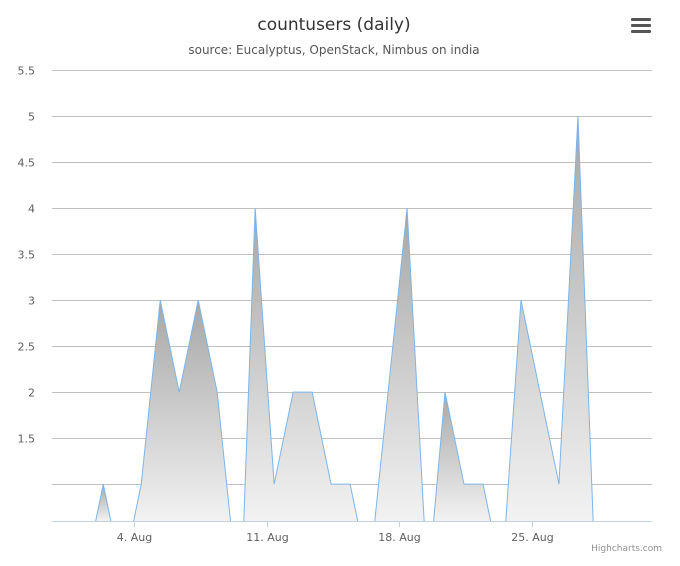 The width and height of the screenshot is (680, 566). I want to click on hamburger-icon, so click(641, 25).